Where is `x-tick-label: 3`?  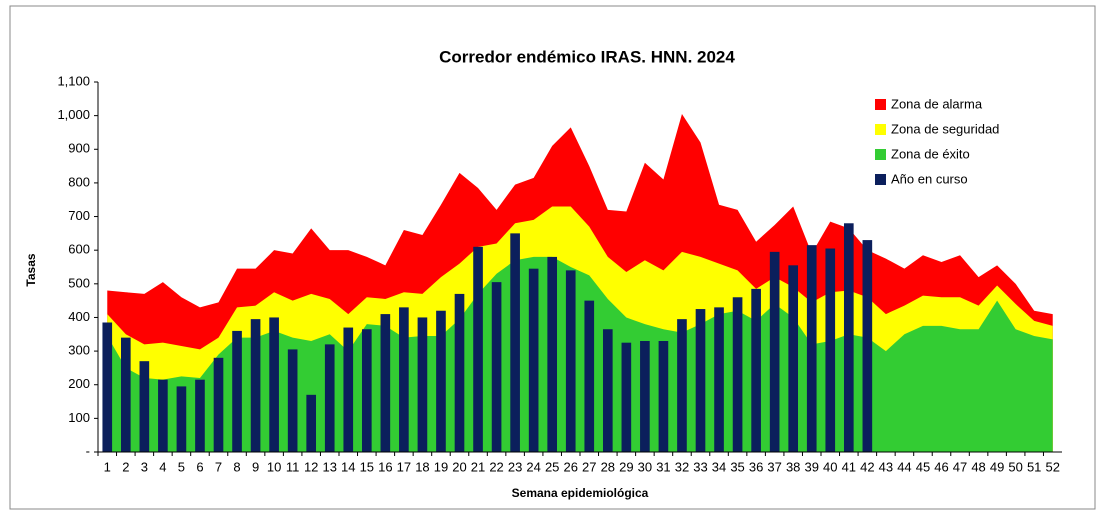 x-tick-label: 3 is located at coordinates (144, 466).